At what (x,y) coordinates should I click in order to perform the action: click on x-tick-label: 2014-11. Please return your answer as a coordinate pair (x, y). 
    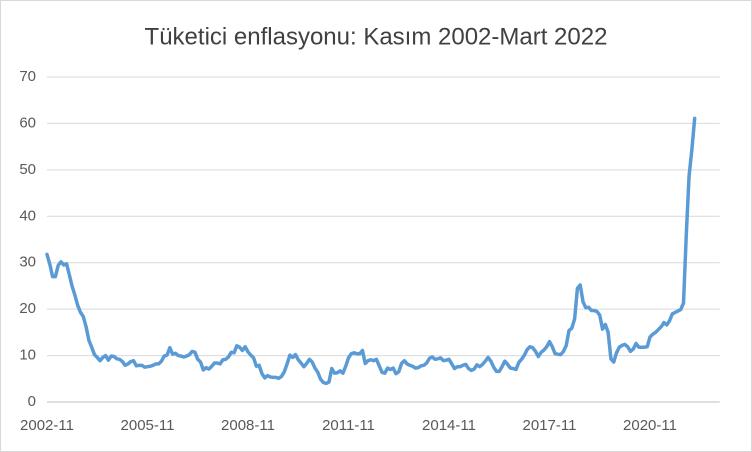
    Looking at the image, I should click on (449, 425).